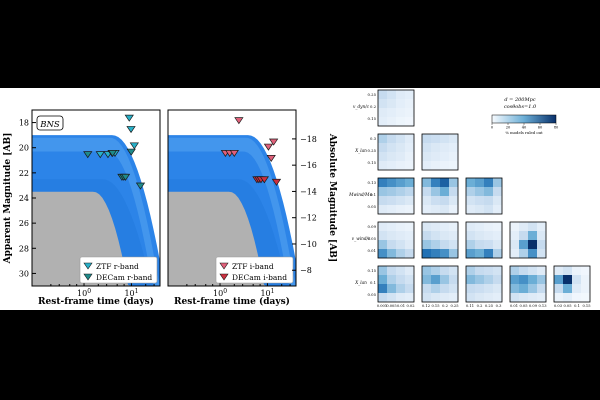 This screenshot has height=400, width=600. I want to click on y-tick-label: 22, so click(24, 173).